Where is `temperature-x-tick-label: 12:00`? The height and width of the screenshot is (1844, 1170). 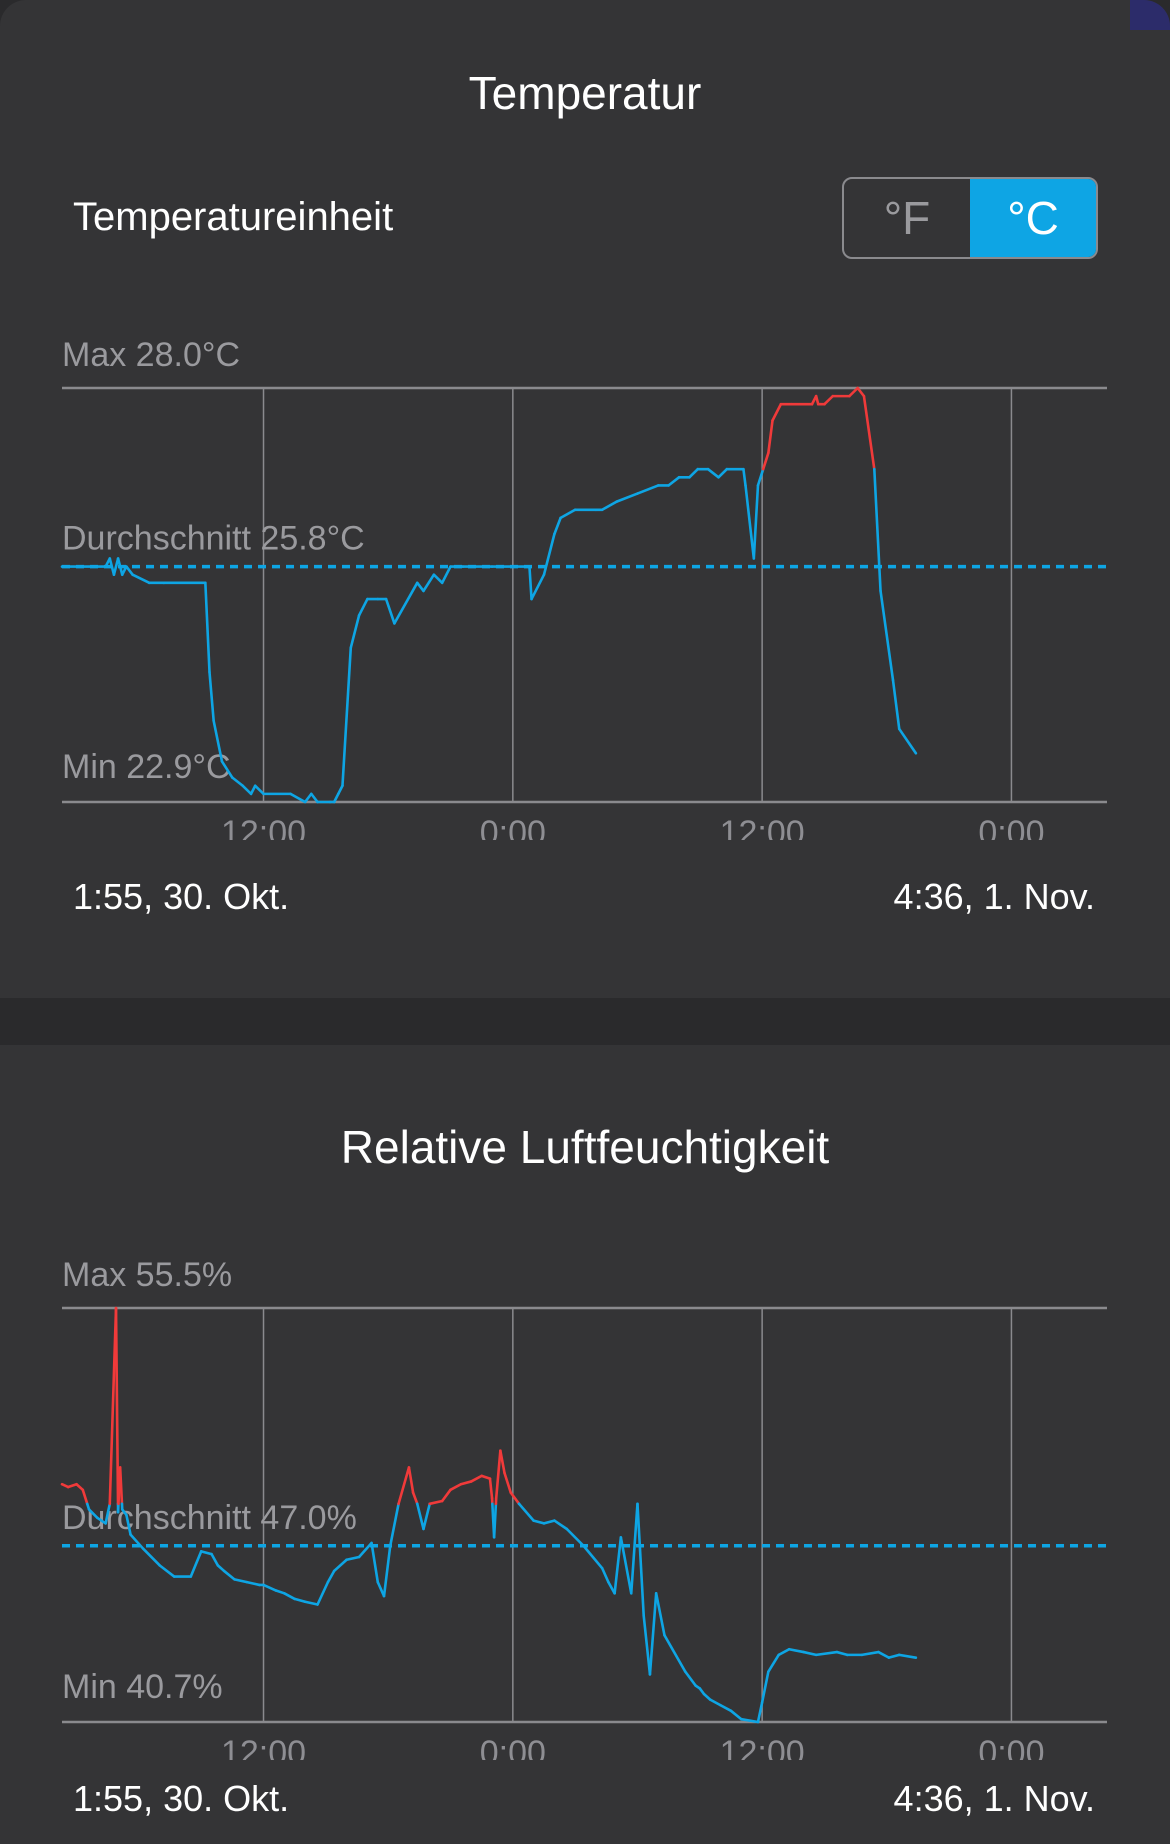
temperature-x-tick-label: 12:00 is located at coordinates (263, 827).